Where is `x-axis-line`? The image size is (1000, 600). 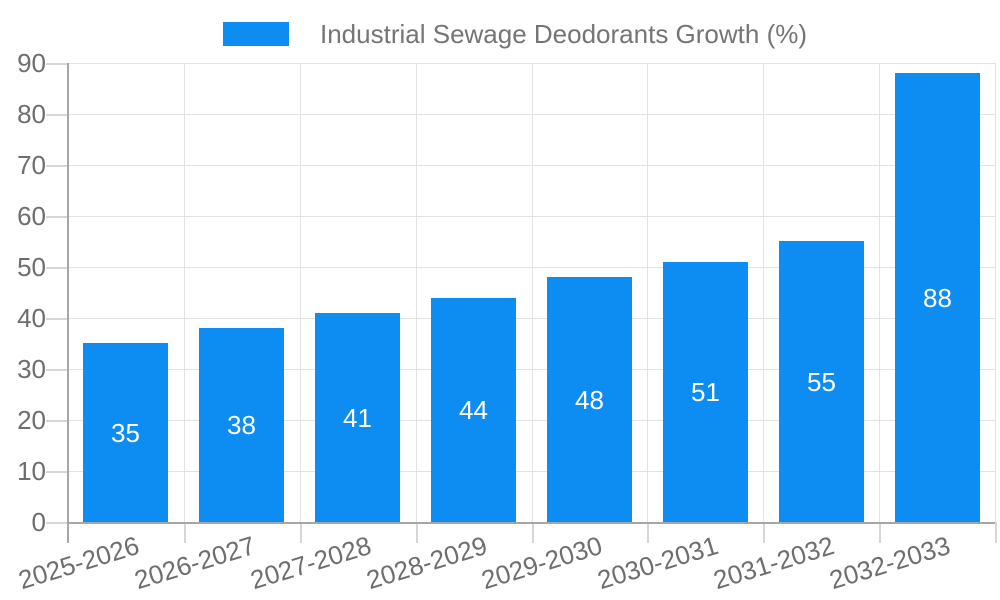
x-axis-line is located at coordinates (531, 523).